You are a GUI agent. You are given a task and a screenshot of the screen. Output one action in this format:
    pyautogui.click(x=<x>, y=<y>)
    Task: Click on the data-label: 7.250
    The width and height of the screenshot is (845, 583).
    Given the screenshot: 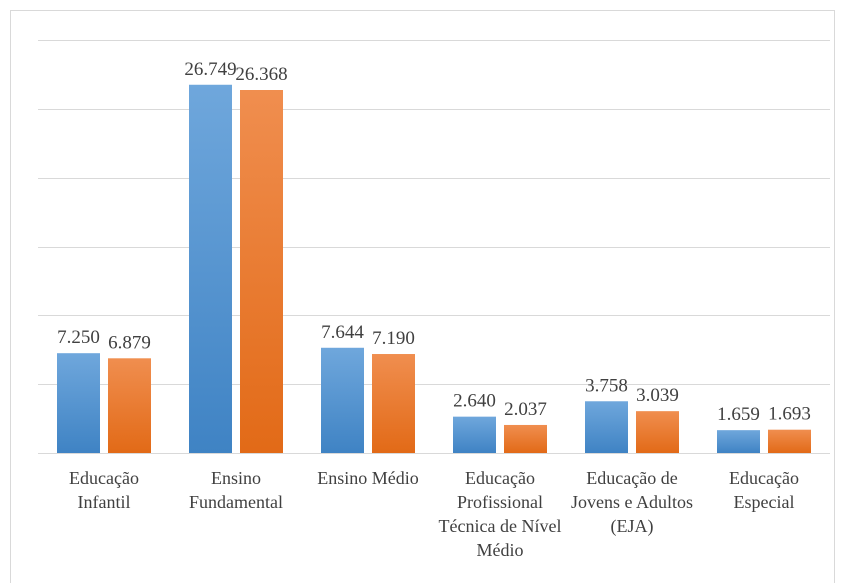 What is the action you would take?
    pyautogui.click(x=78, y=337)
    